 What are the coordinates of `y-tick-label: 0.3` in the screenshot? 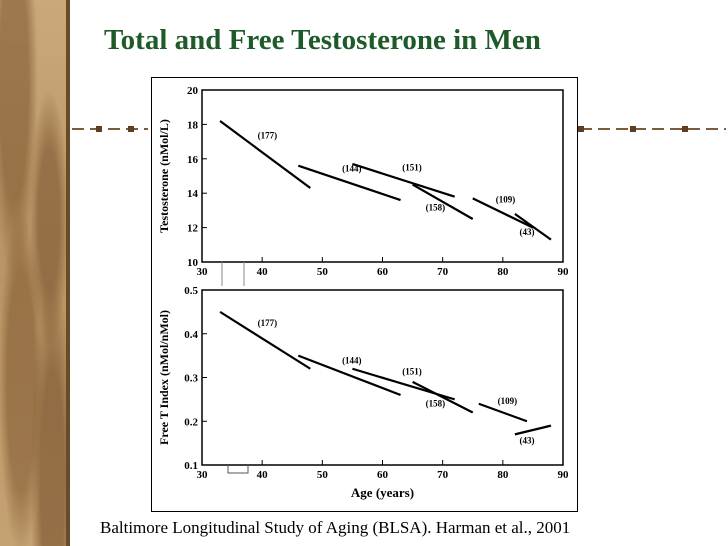 It's located at (191, 379).